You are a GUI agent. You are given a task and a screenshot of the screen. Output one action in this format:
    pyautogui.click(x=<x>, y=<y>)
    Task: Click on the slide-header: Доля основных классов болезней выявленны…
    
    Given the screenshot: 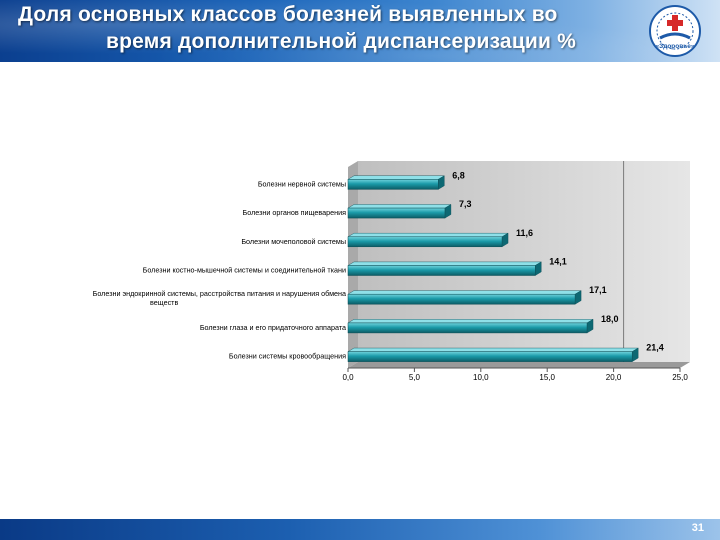 What is the action you would take?
    pyautogui.click(x=360, y=31)
    